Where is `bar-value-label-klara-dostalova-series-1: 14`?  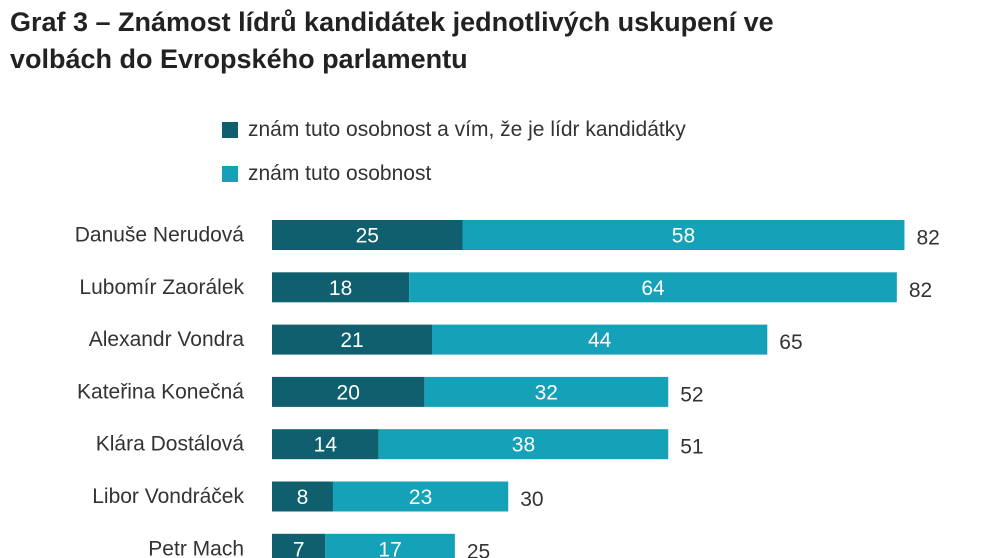
bar-value-label-klara-dostalova-series-1: 14 is located at coordinates (326, 445).